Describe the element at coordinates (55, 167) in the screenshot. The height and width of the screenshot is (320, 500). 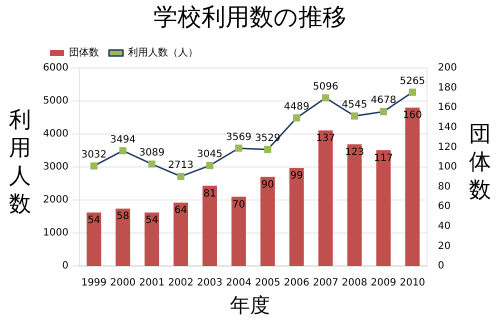
I see `y-tick-label: 3000` at that location.